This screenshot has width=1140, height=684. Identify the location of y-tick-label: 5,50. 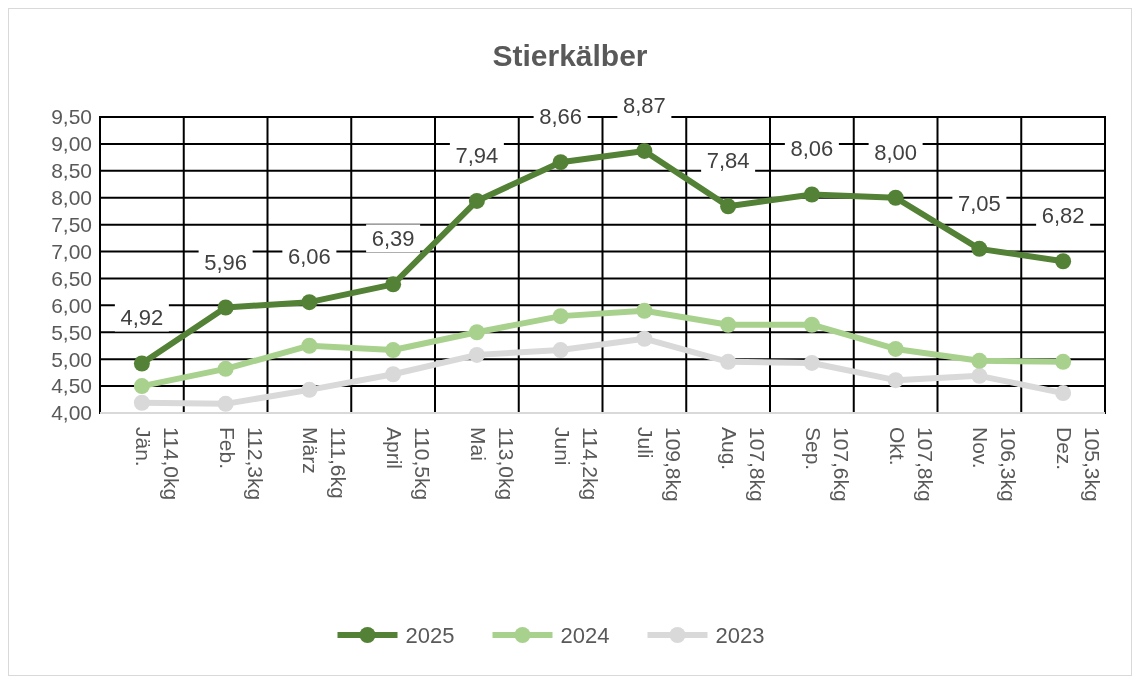
(71, 332).